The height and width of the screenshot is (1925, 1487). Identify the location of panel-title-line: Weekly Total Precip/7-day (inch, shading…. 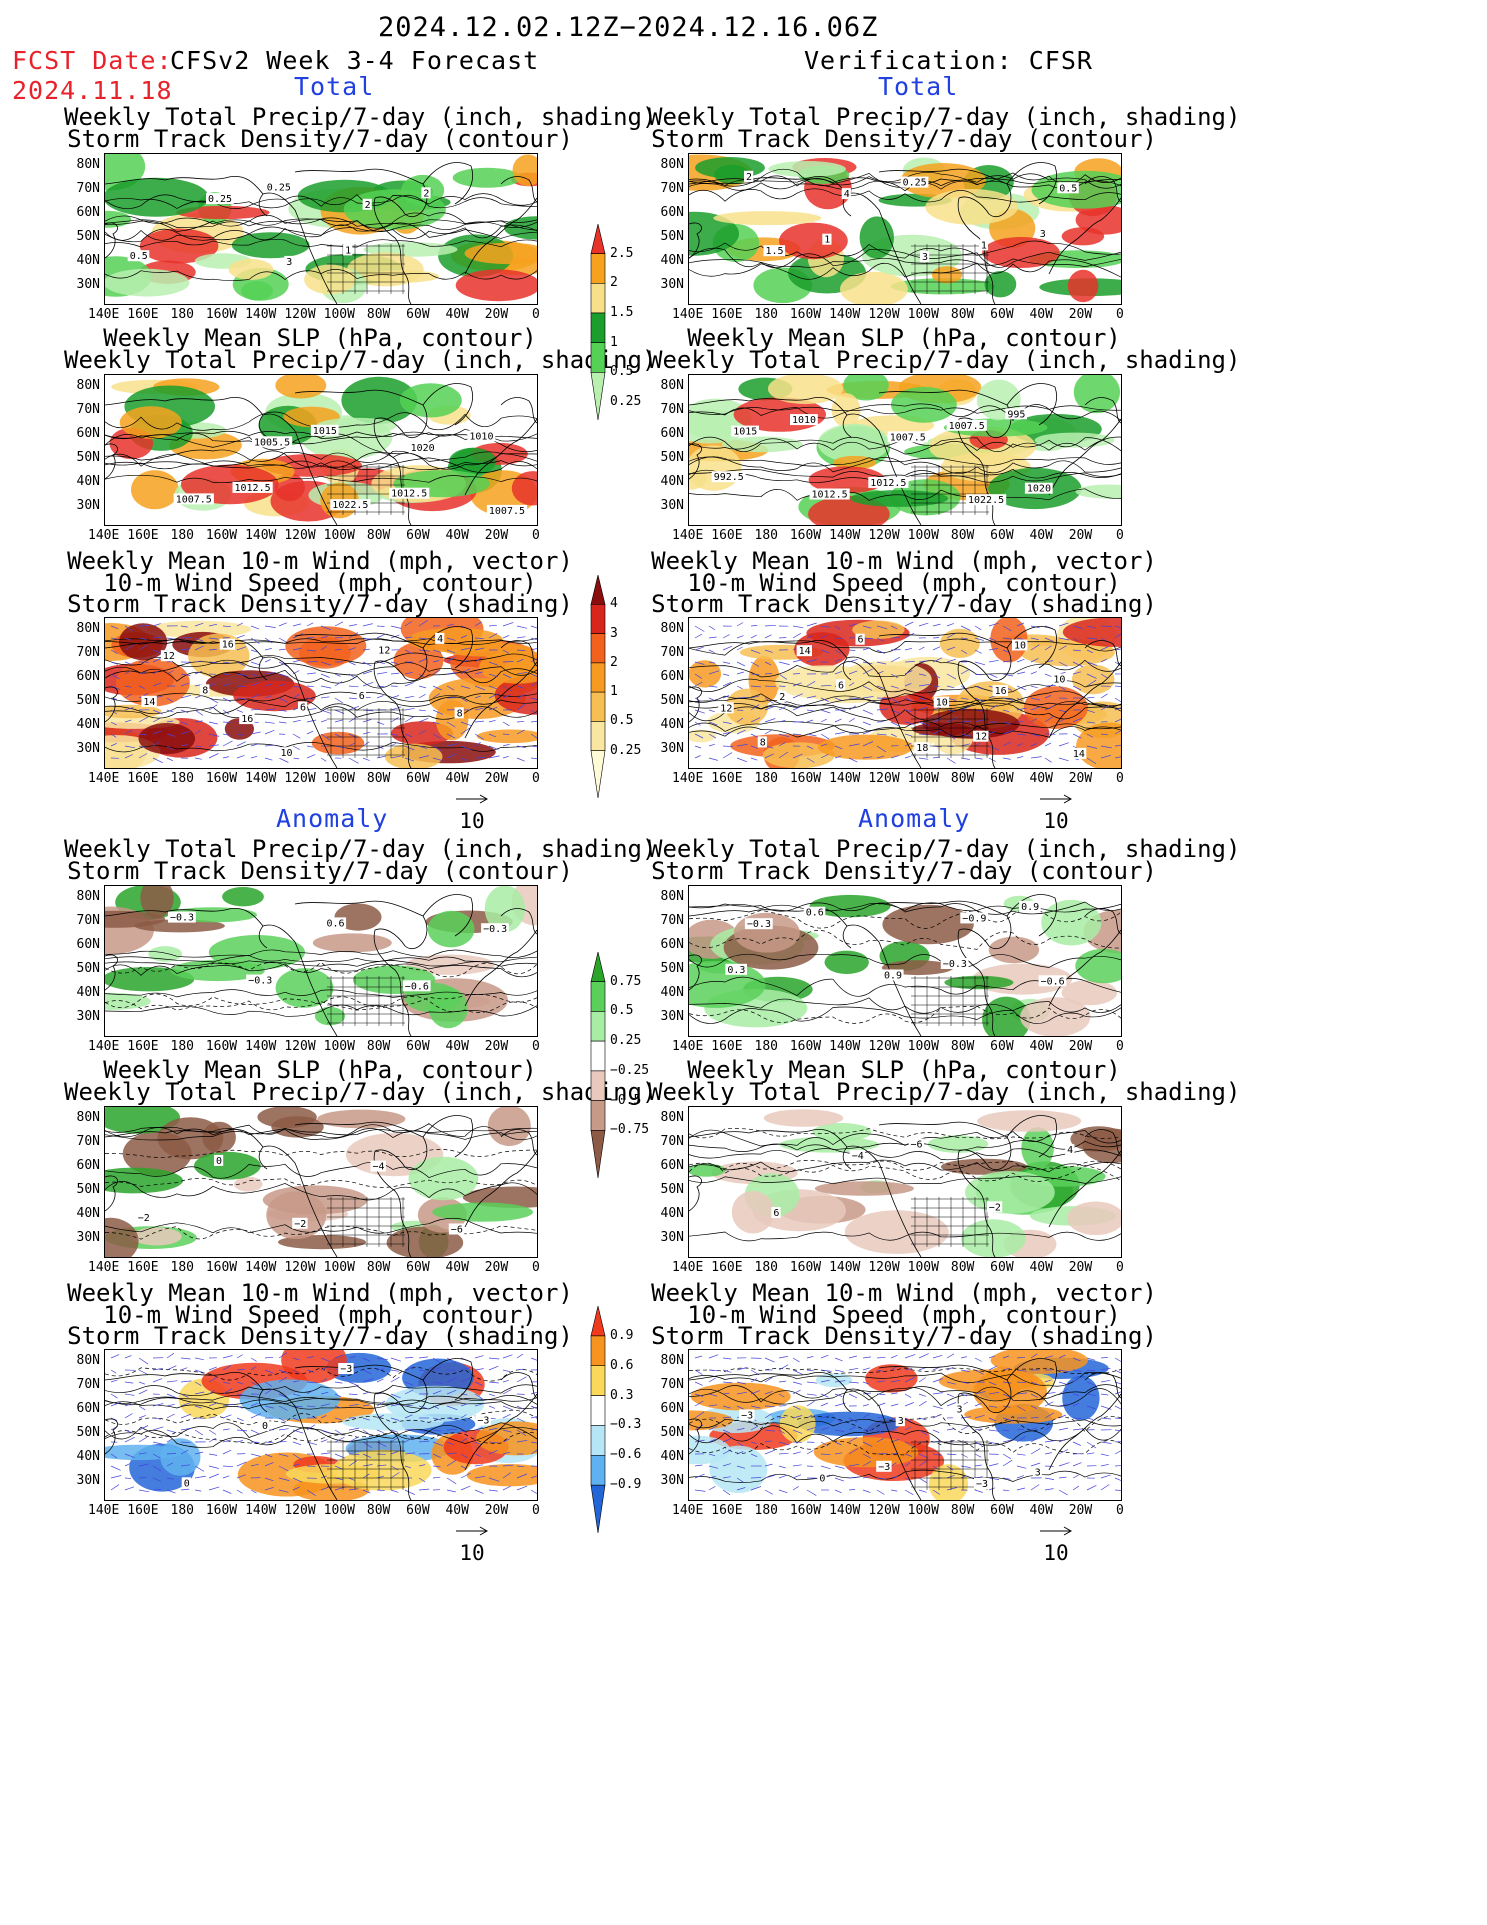
(944, 849).